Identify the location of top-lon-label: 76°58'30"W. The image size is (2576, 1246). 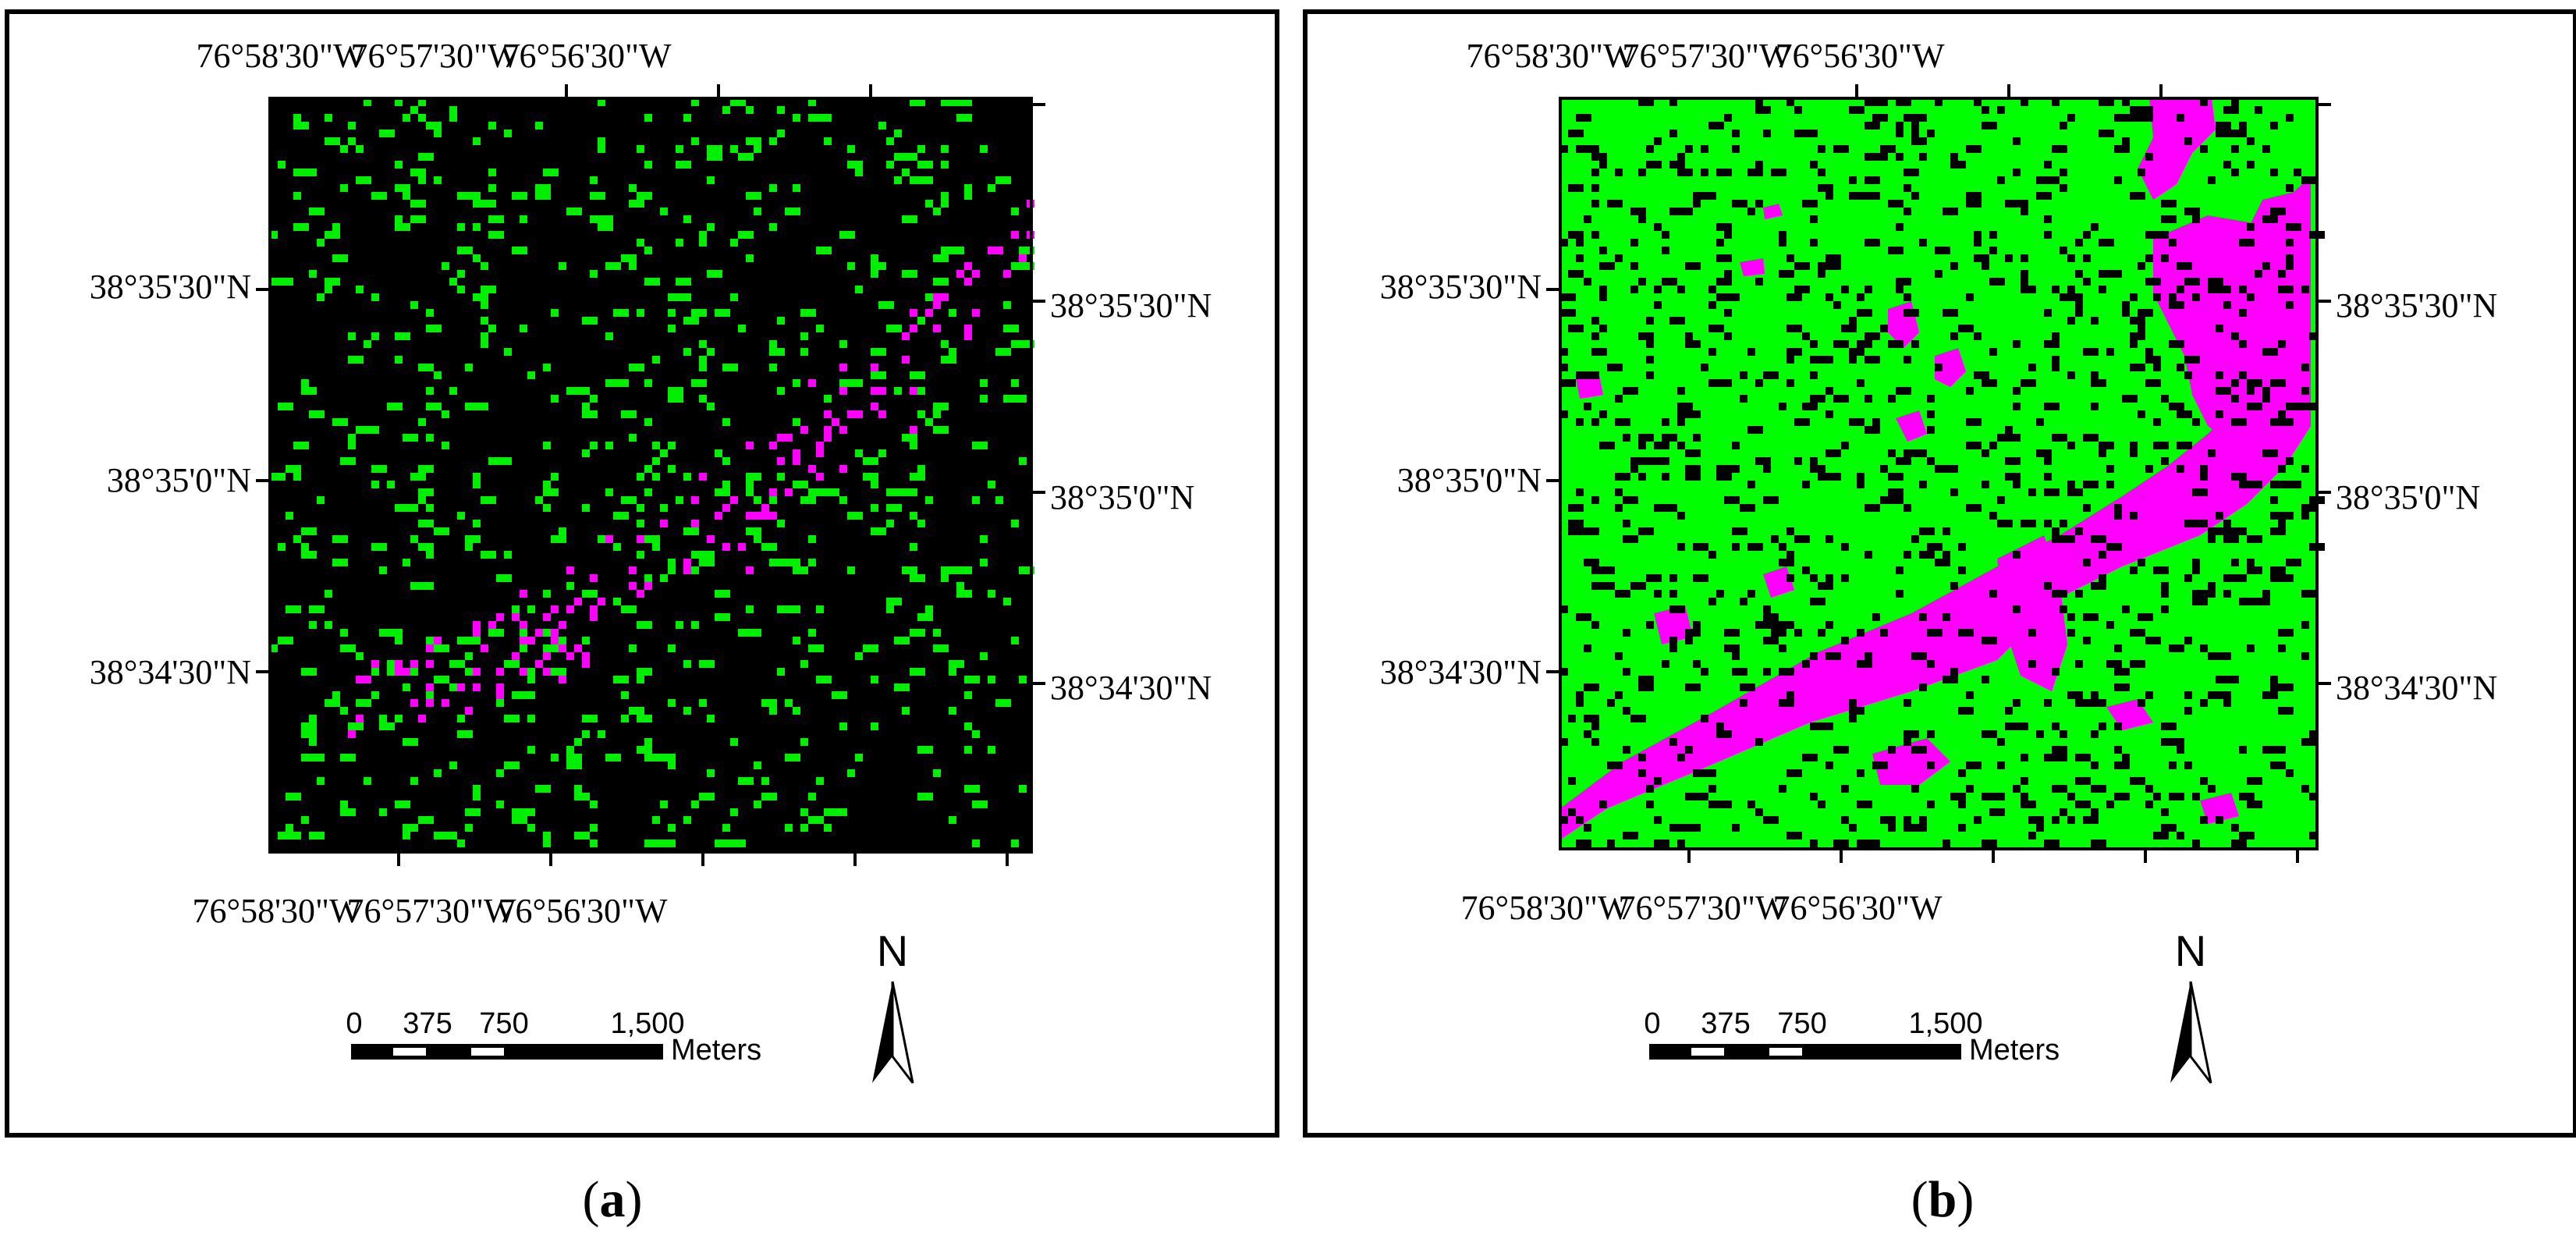
(1550, 56).